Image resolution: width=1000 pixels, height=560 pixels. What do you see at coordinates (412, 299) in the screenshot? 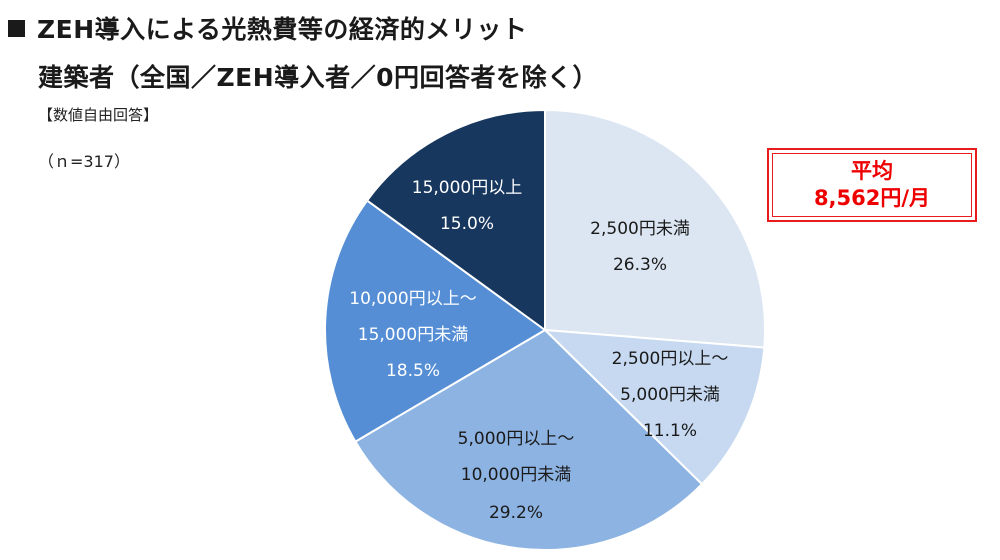
I see `svg-text: 10,000円以上～` at bounding box center [412, 299].